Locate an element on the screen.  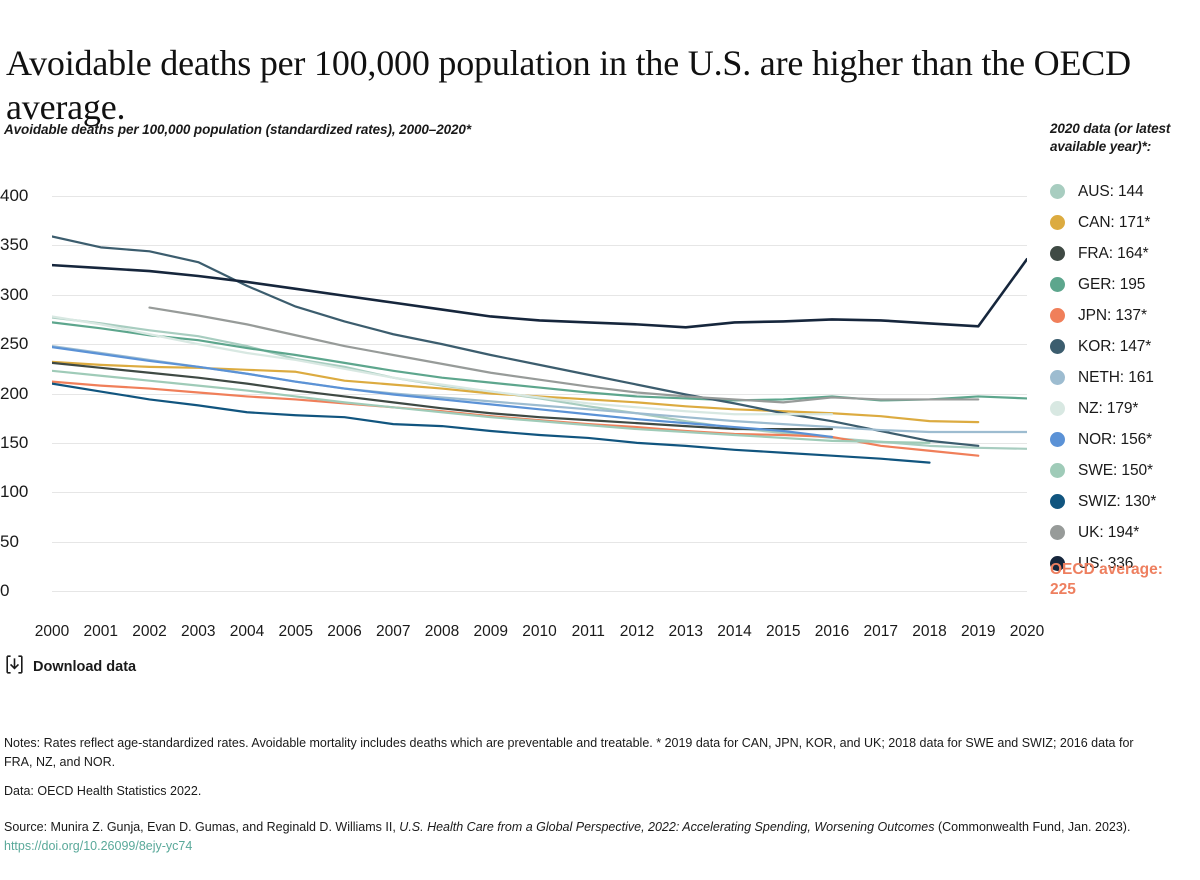
legend-item-kor: KOR: 147* is located at coordinates (1125, 346).